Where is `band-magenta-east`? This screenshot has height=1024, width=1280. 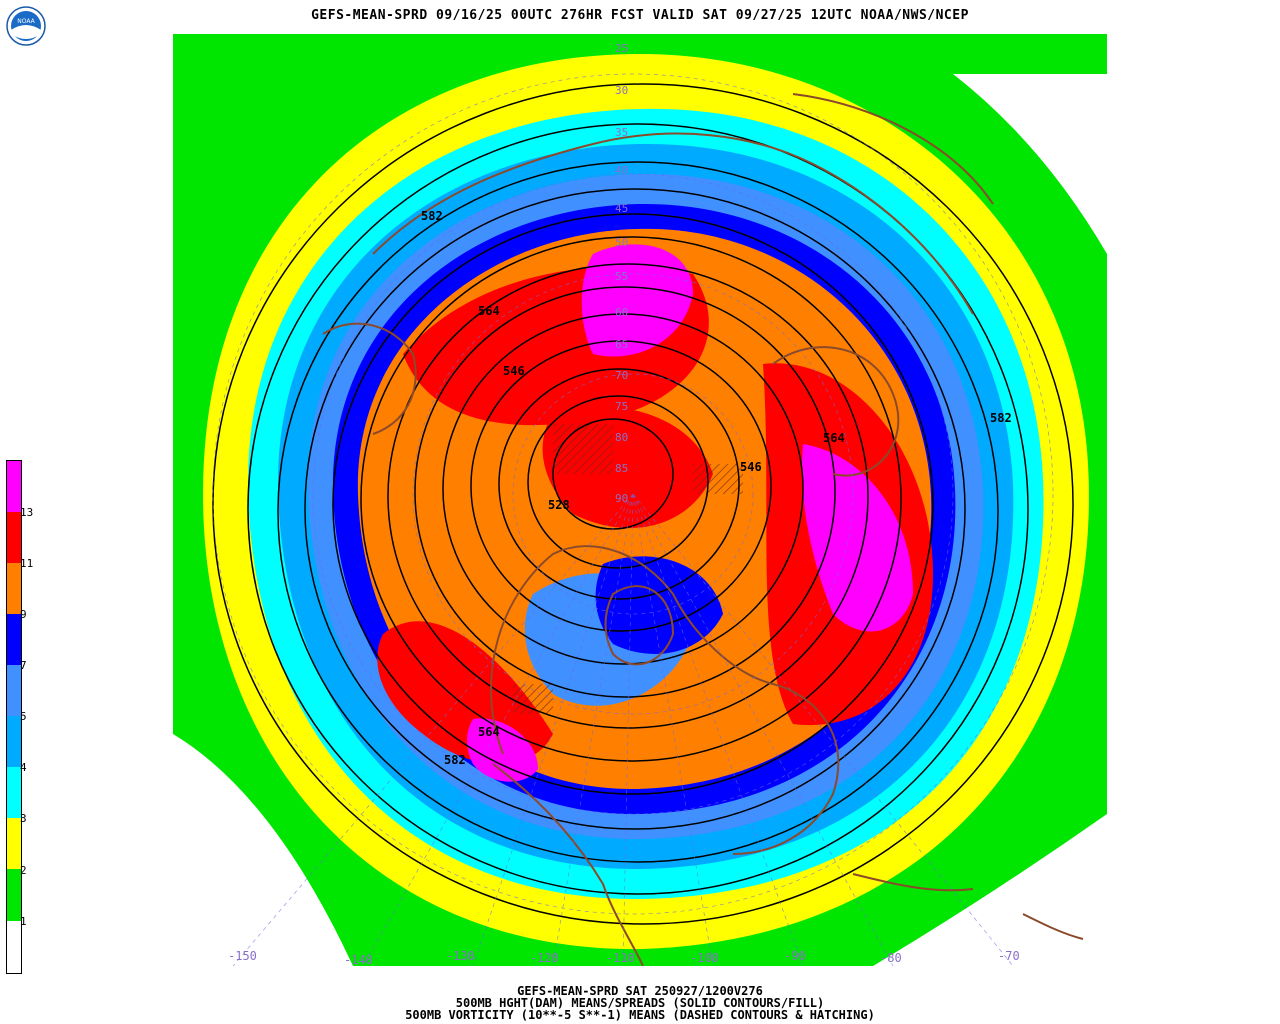 band-magenta-east is located at coordinates (857, 538).